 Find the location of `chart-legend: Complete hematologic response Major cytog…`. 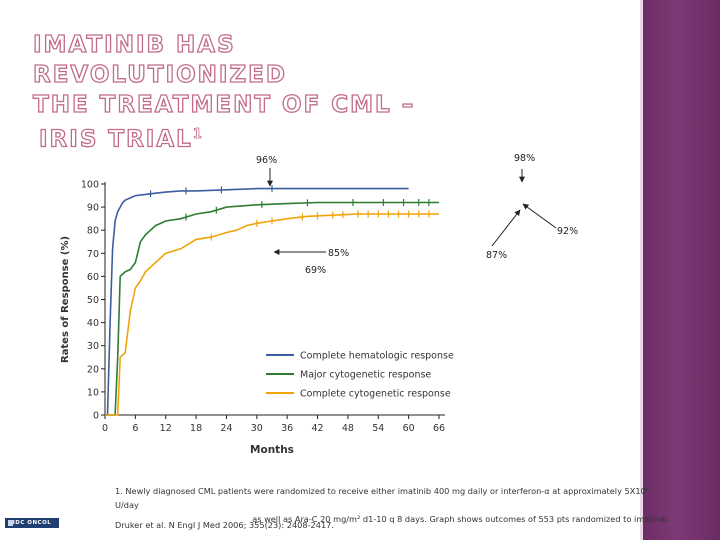

chart-legend: Complete hematologic response Major cytog… is located at coordinates (360, 375).